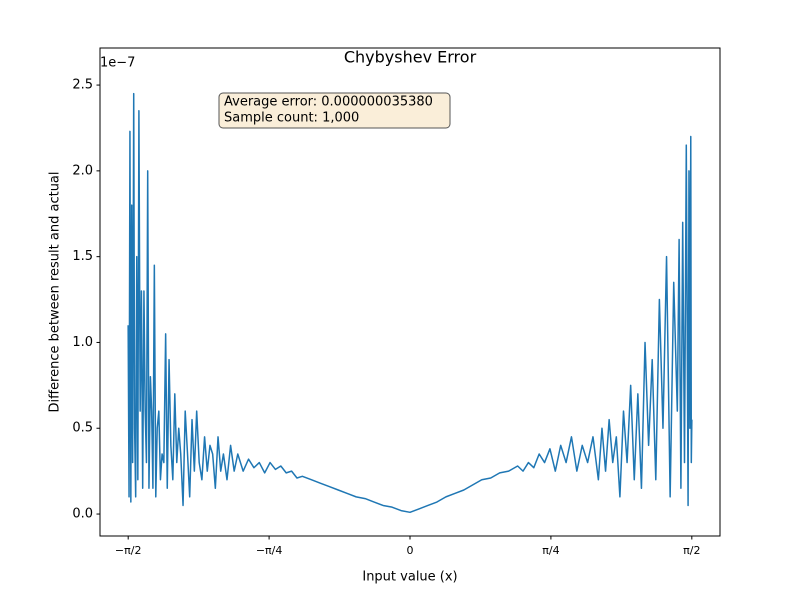 The image size is (800, 604). What do you see at coordinates (328, 102) in the screenshot?
I see `annotation-text: Average error: 0.000000035380` at bounding box center [328, 102].